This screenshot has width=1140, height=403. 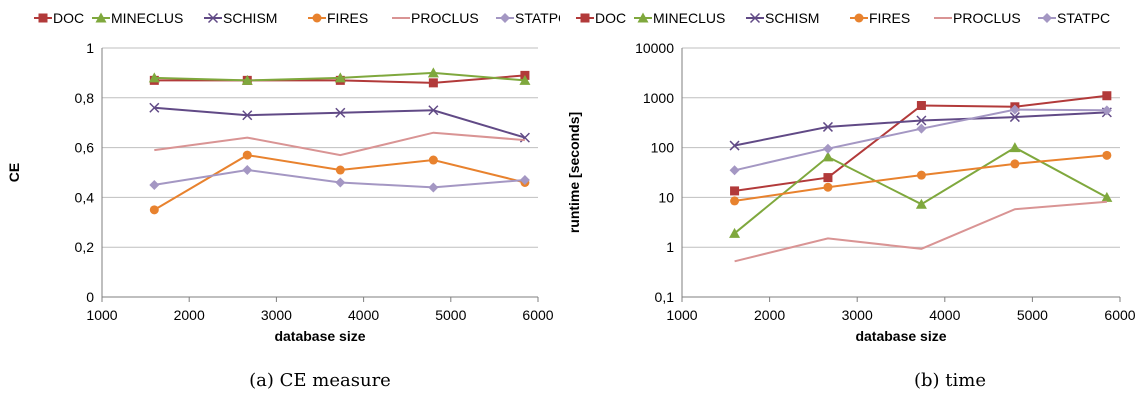 What do you see at coordinates (663, 148) in the screenshot?
I see `runtime-y-tick-label: 100` at bounding box center [663, 148].